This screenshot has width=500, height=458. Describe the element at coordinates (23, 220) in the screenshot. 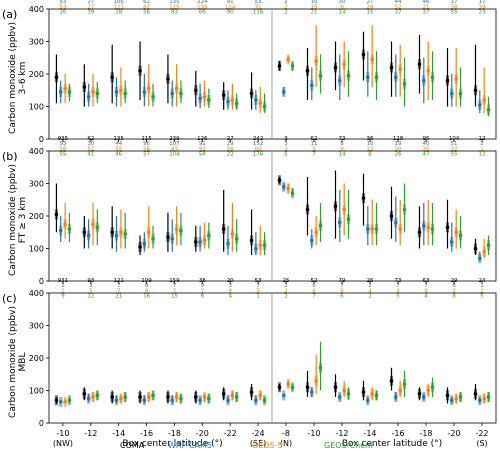

I see `y-axis-label-sub: FT ≥ 3 km` at that location.